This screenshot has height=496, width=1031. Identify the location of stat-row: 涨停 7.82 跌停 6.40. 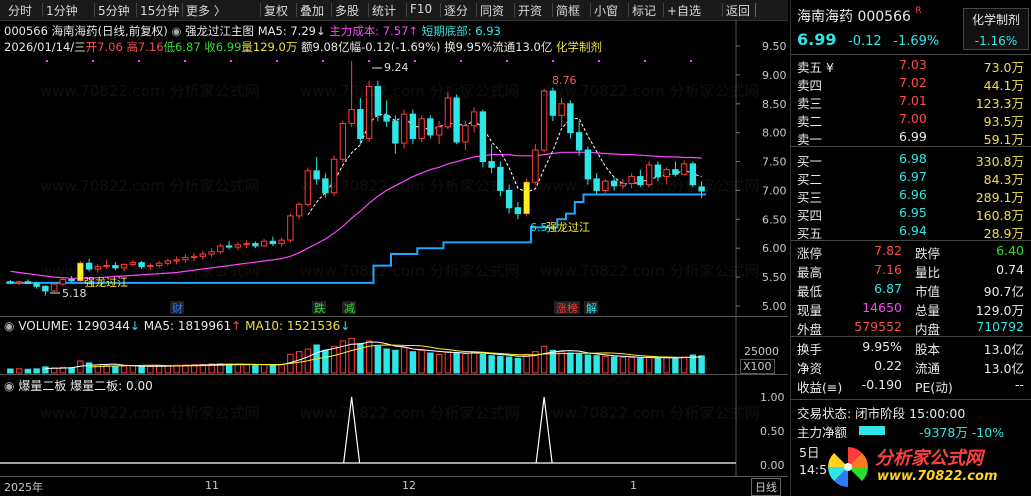
(911, 251).